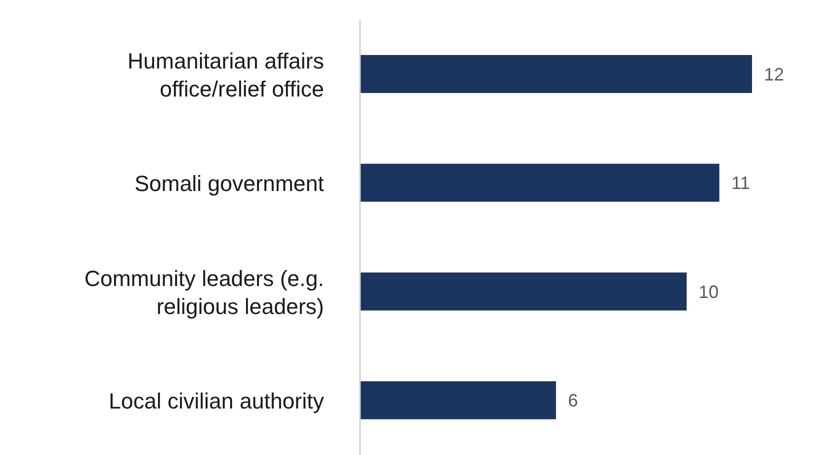  Describe the element at coordinates (216, 401) in the screenshot. I see `y-tick-label: Local civilian authority` at that location.